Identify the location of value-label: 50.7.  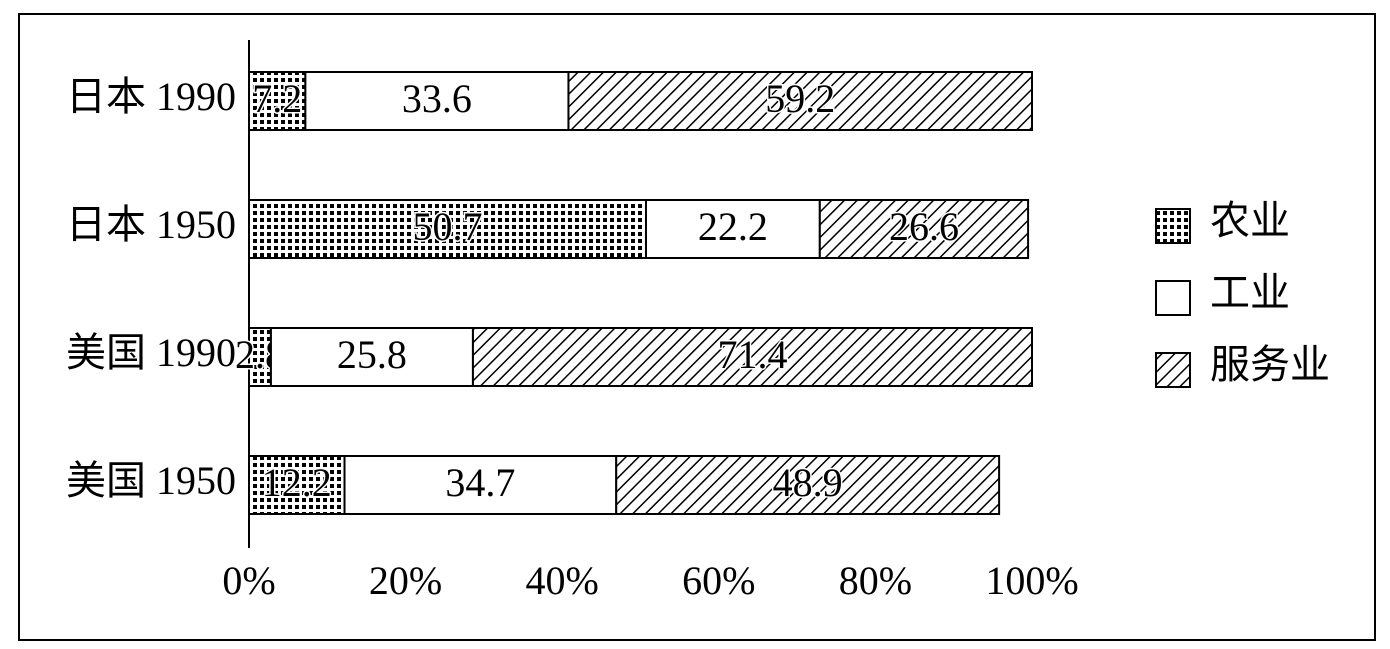
(447, 226).